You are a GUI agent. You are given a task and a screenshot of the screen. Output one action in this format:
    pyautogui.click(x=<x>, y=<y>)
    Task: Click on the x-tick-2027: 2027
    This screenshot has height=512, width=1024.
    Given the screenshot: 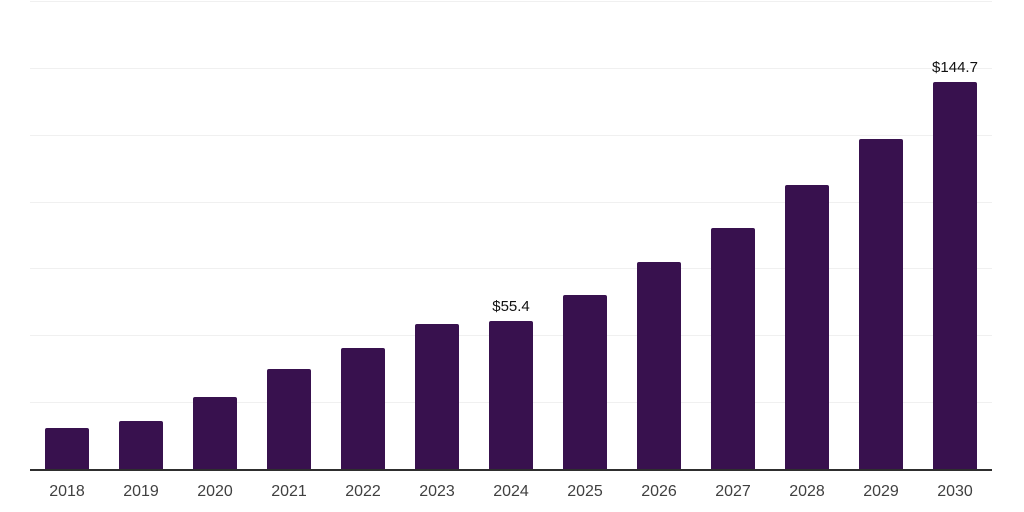 What is the action you would take?
    pyautogui.click(x=733, y=491)
    